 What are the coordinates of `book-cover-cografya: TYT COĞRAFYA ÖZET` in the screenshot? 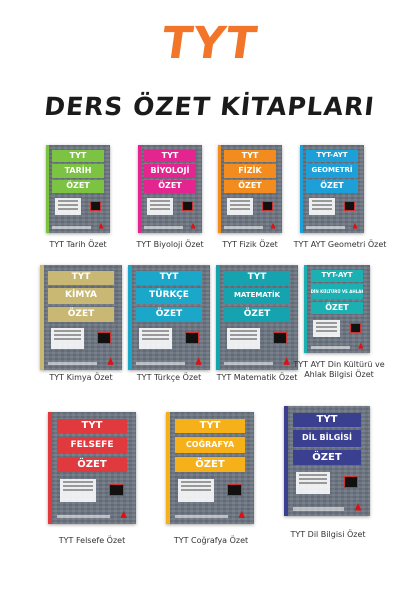 It's located at (210, 468).